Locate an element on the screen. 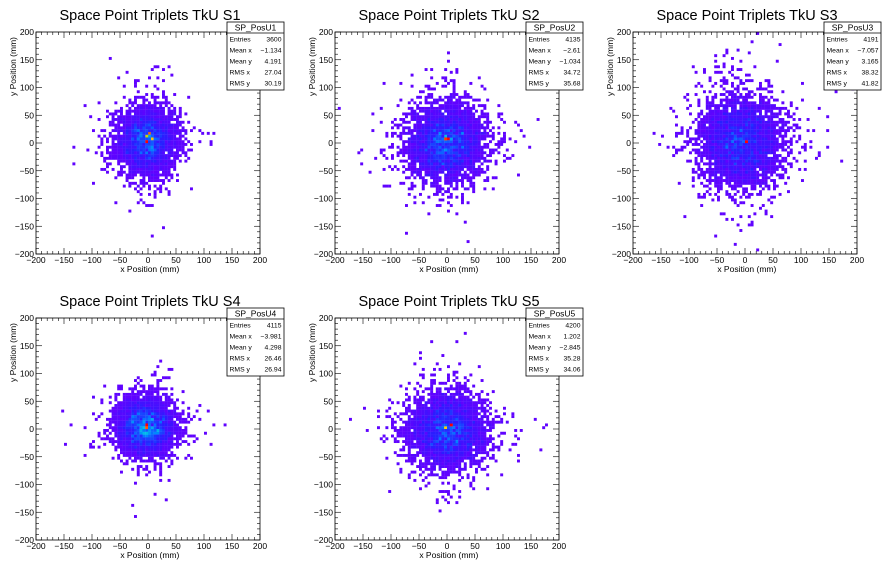 The width and height of the screenshot is (896, 572). y-tick-label: 150 is located at coordinates (326, 60).